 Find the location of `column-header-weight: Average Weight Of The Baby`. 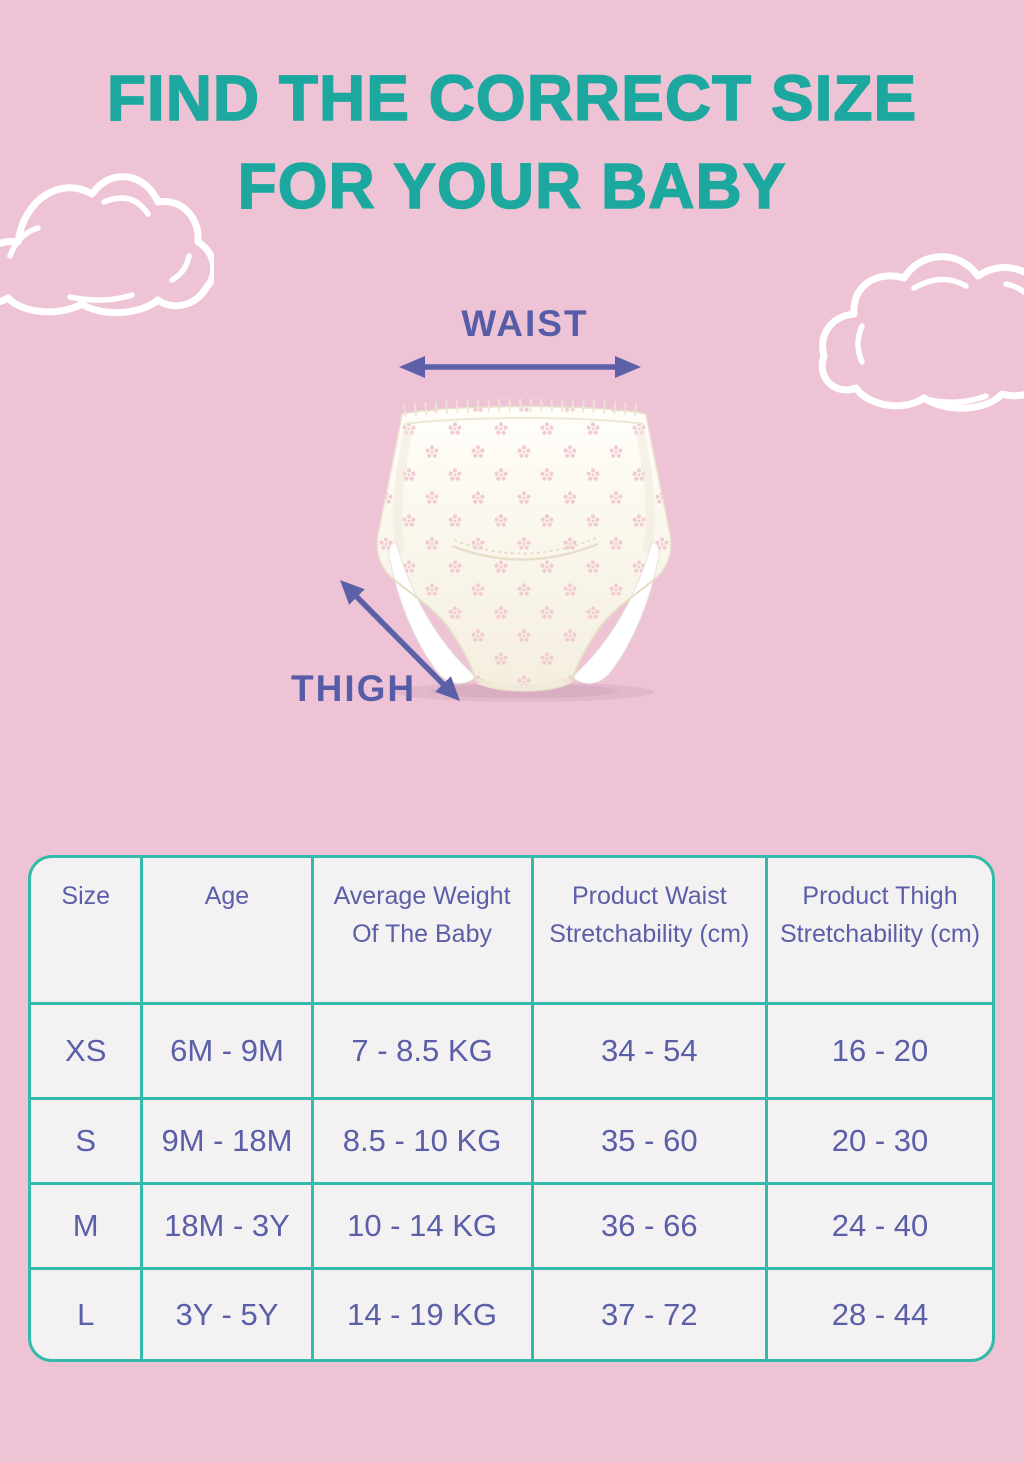

column-header-weight: Average Weight Of The Baby is located at coordinates (423, 931).